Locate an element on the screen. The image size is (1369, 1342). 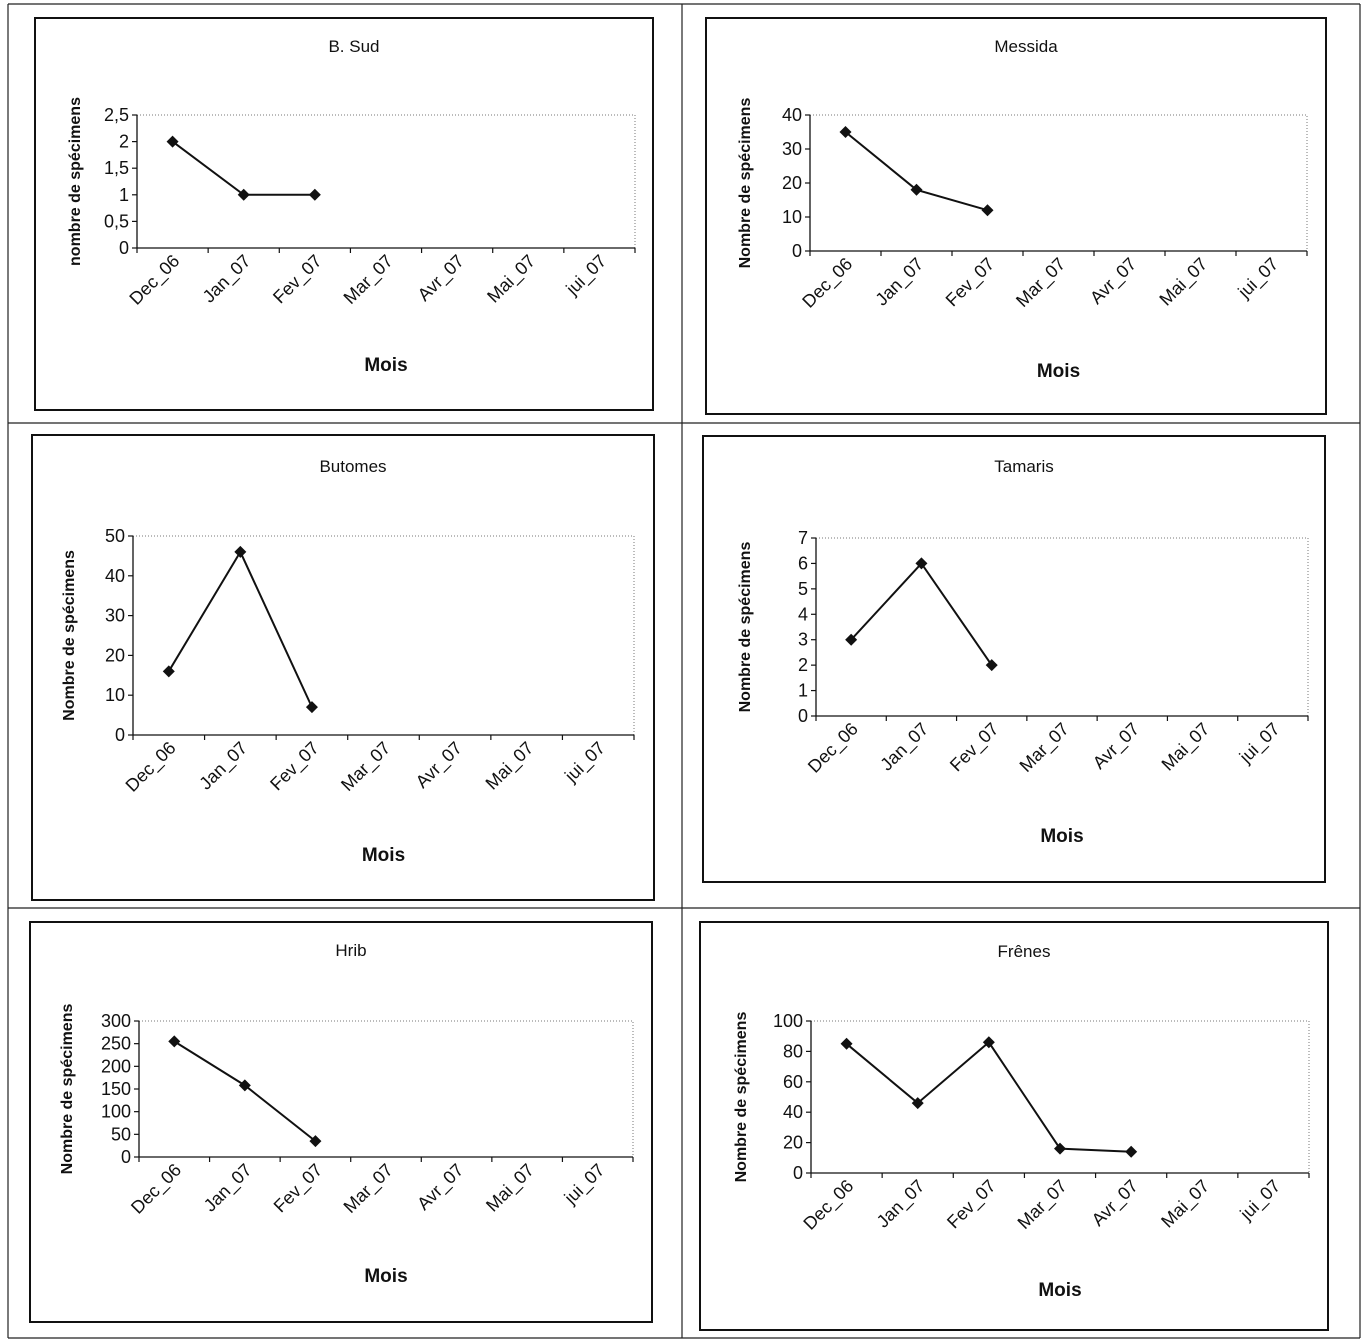
y-tick-label: 150 is located at coordinates (116, 1089).